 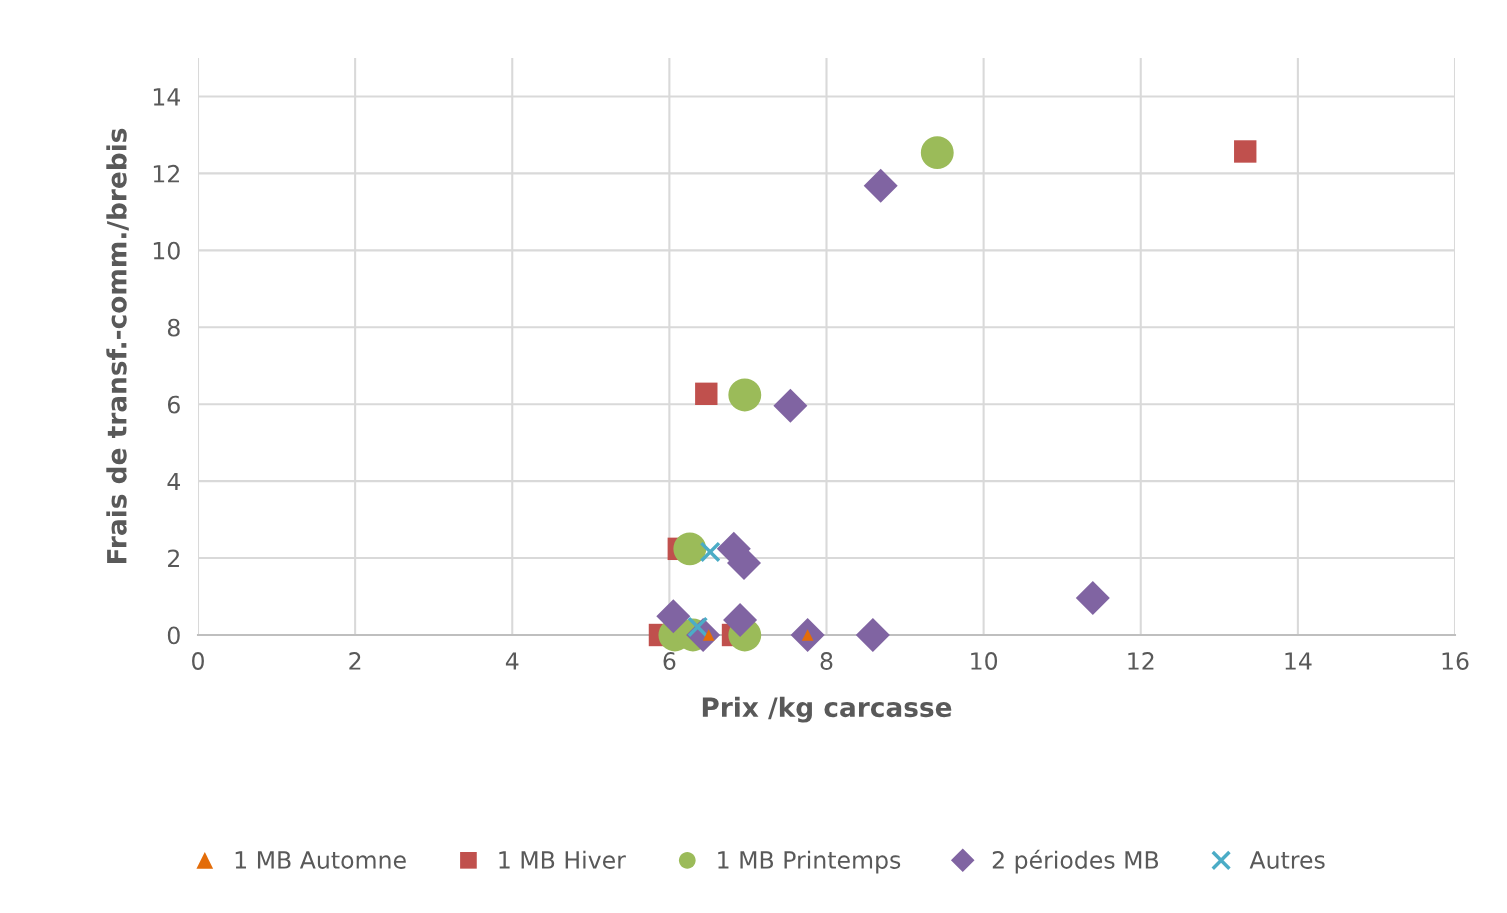 What do you see at coordinates (173, 404) in the screenshot?
I see `y-tick-label: 6` at bounding box center [173, 404].